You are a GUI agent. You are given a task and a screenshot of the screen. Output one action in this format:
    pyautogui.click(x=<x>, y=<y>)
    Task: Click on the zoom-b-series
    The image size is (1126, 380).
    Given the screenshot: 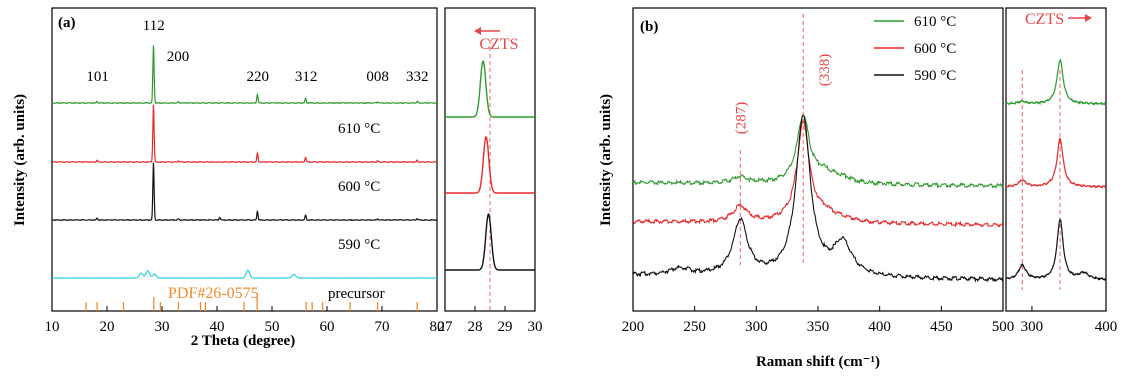 What is the action you would take?
    pyautogui.click(x=1056, y=174)
    